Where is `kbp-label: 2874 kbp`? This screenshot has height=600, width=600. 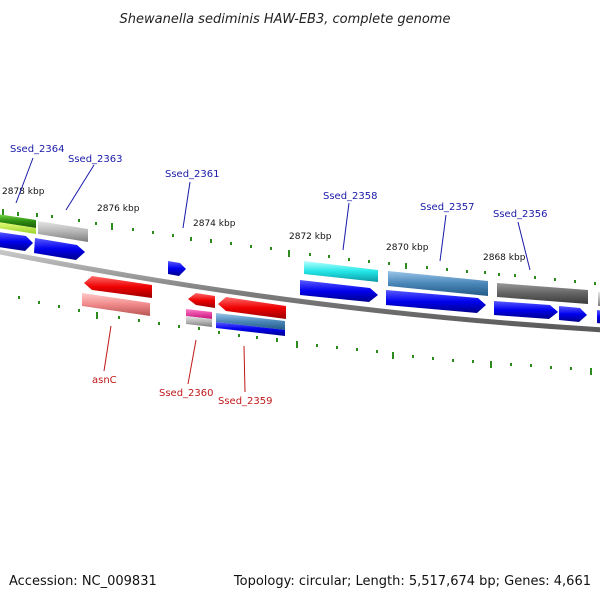
kbp-label: 2874 kbp is located at coordinates (214, 224).